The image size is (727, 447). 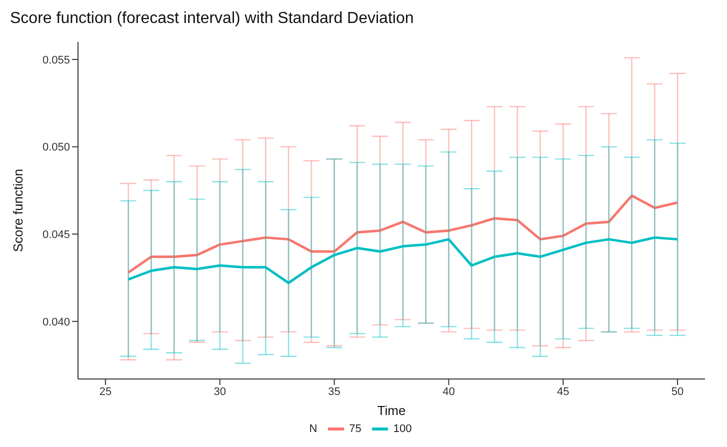 I want to click on x-tick-label: 40, so click(x=448, y=392).